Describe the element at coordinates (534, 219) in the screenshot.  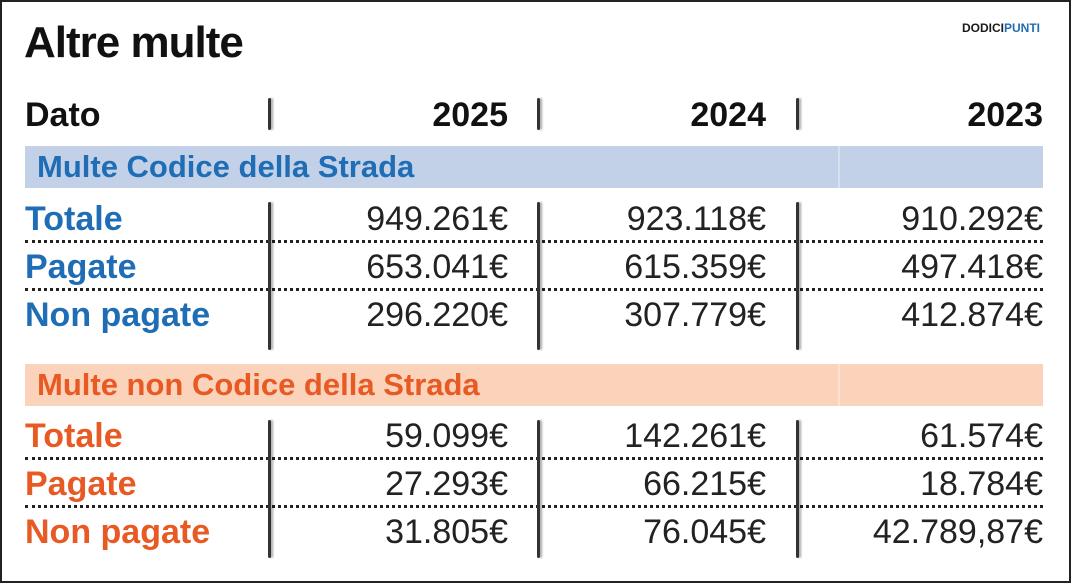
I see `table-row: Totale 949.261€ 923.118€ 910.292€` at that location.